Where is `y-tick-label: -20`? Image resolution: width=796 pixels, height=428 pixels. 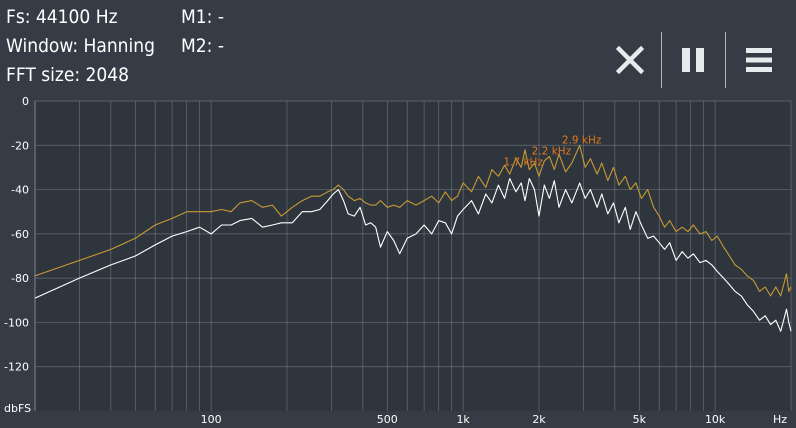 y-tick-label: -20 is located at coordinates (20, 145).